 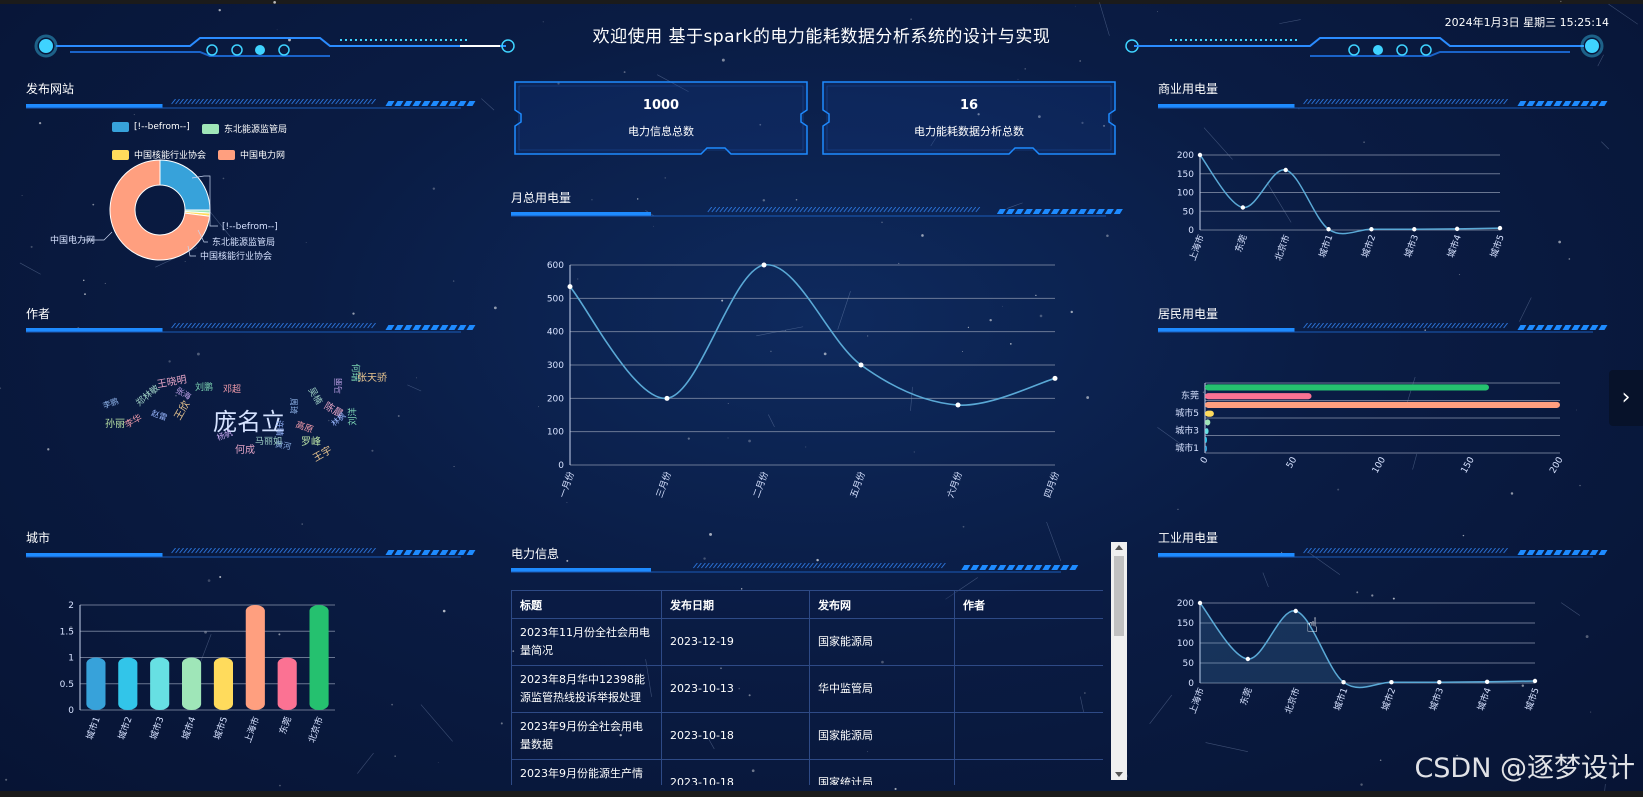 What do you see at coordinates (1190, 395) in the screenshot?
I see `y-tick-label: 东莞` at bounding box center [1190, 395].